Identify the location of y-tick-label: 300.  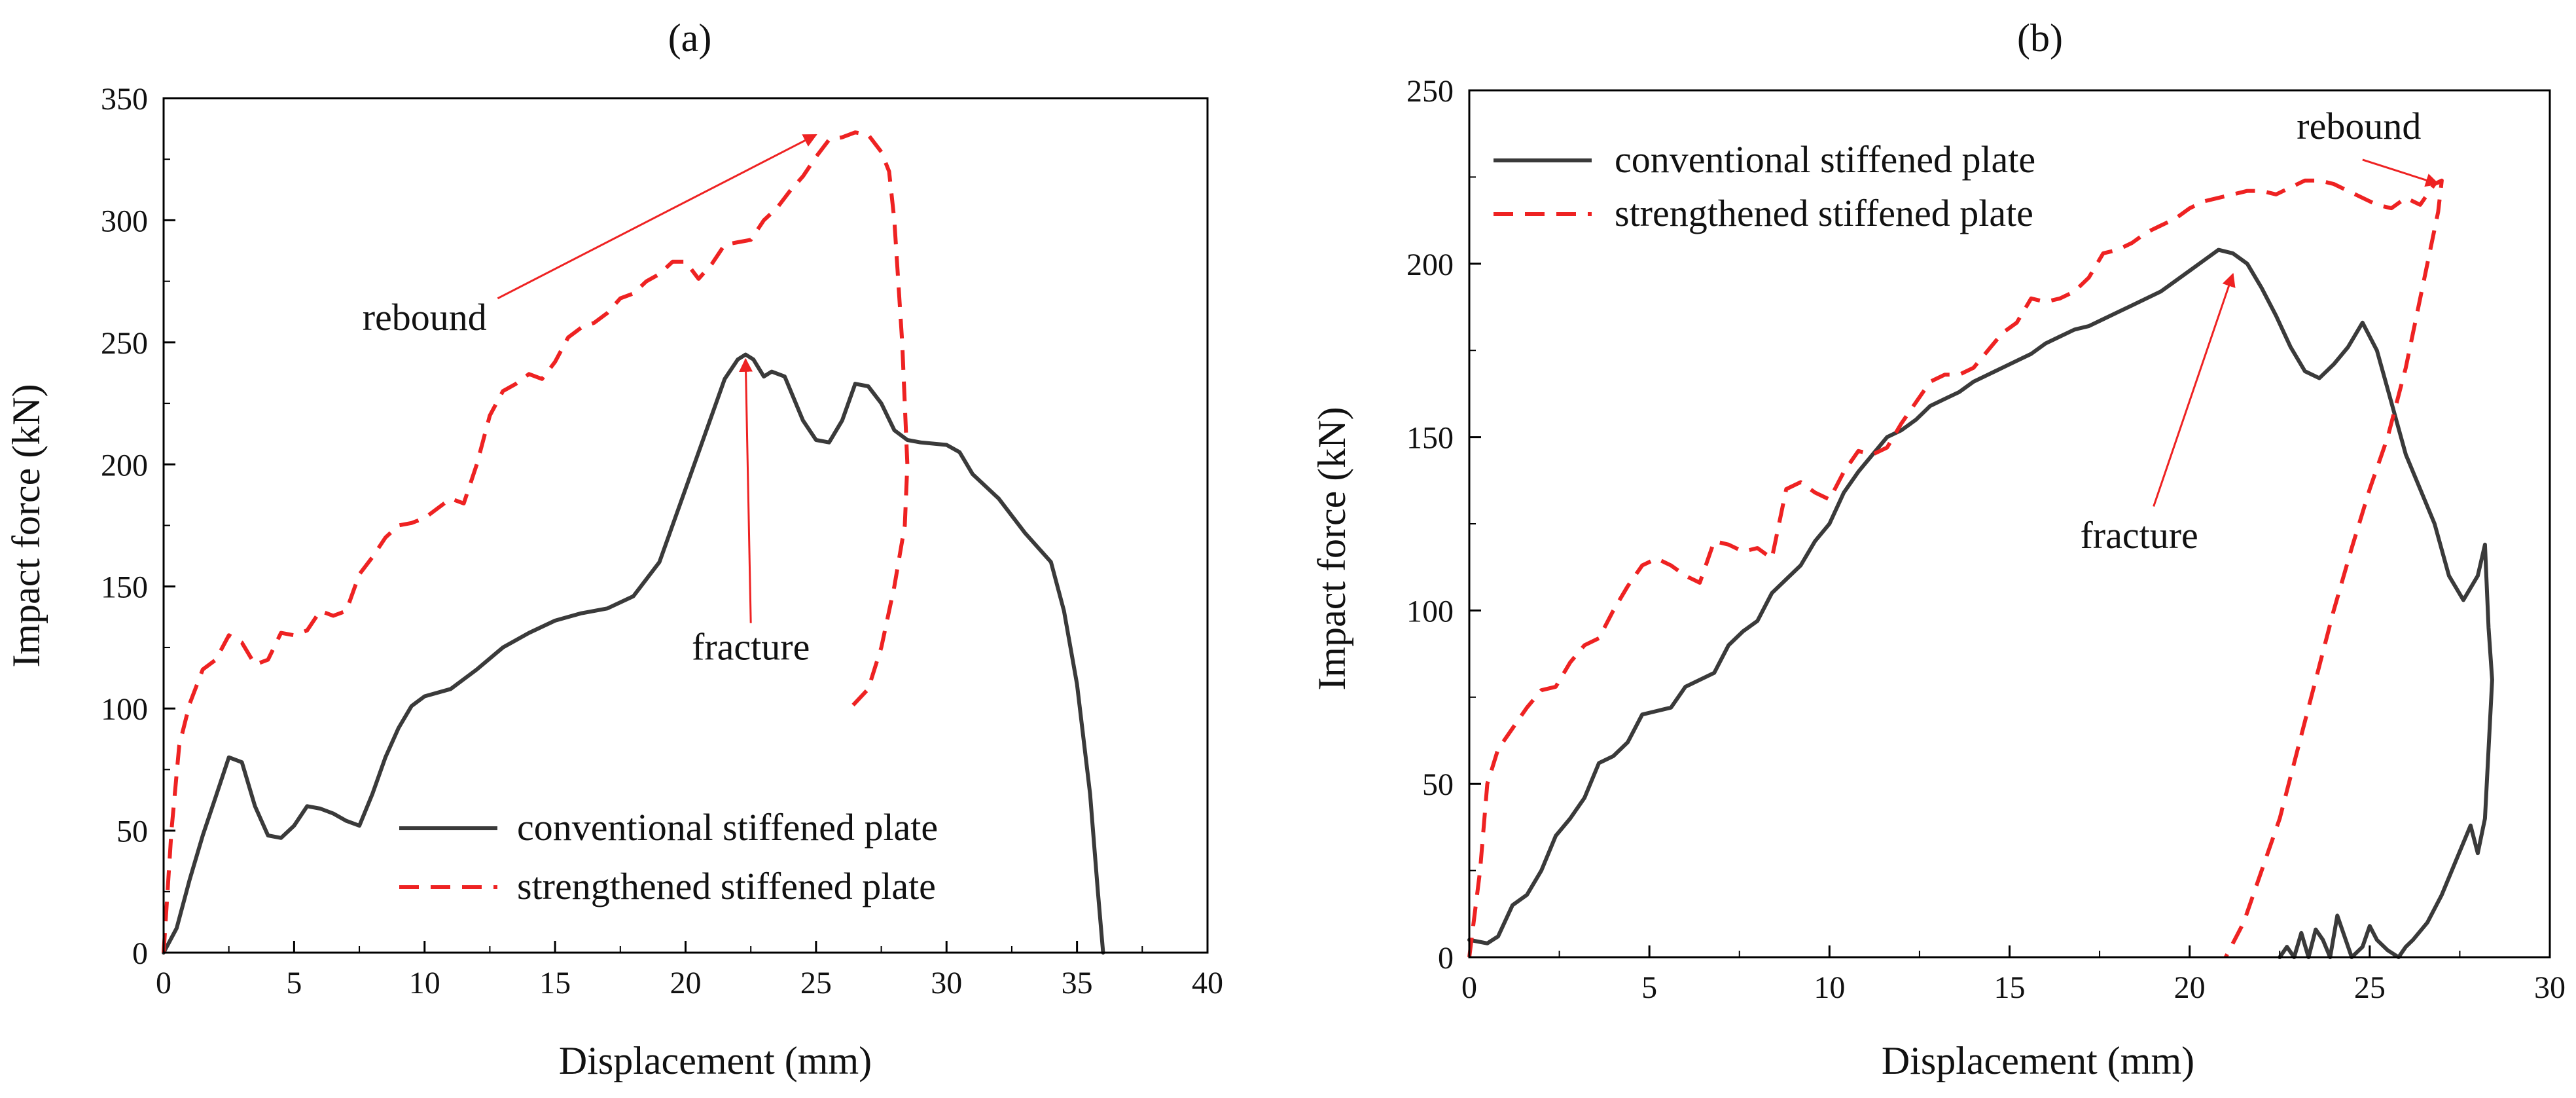
(124, 221).